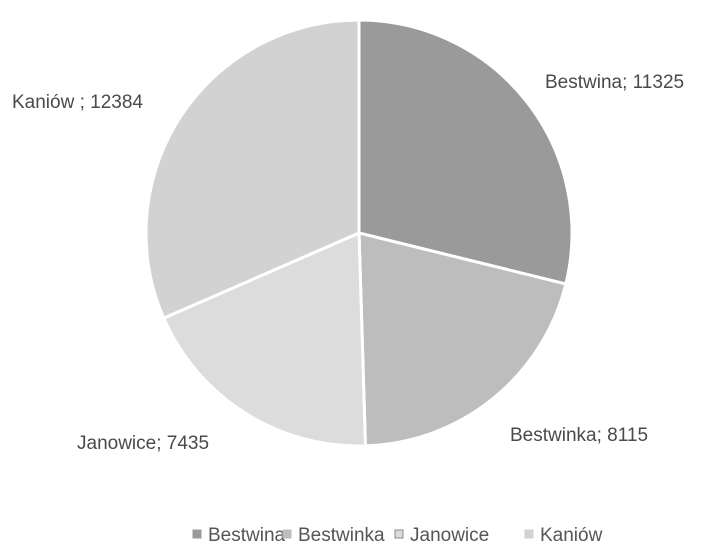 This screenshot has height=553, width=705. Describe the element at coordinates (465, 152) in the screenshot. I see `pie-slice-bestwina` at that location.